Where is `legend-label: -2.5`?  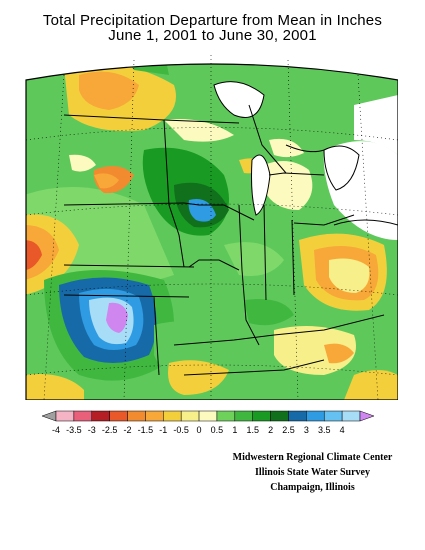 legend-label: -2.5 is located at coordinates (110, 430).